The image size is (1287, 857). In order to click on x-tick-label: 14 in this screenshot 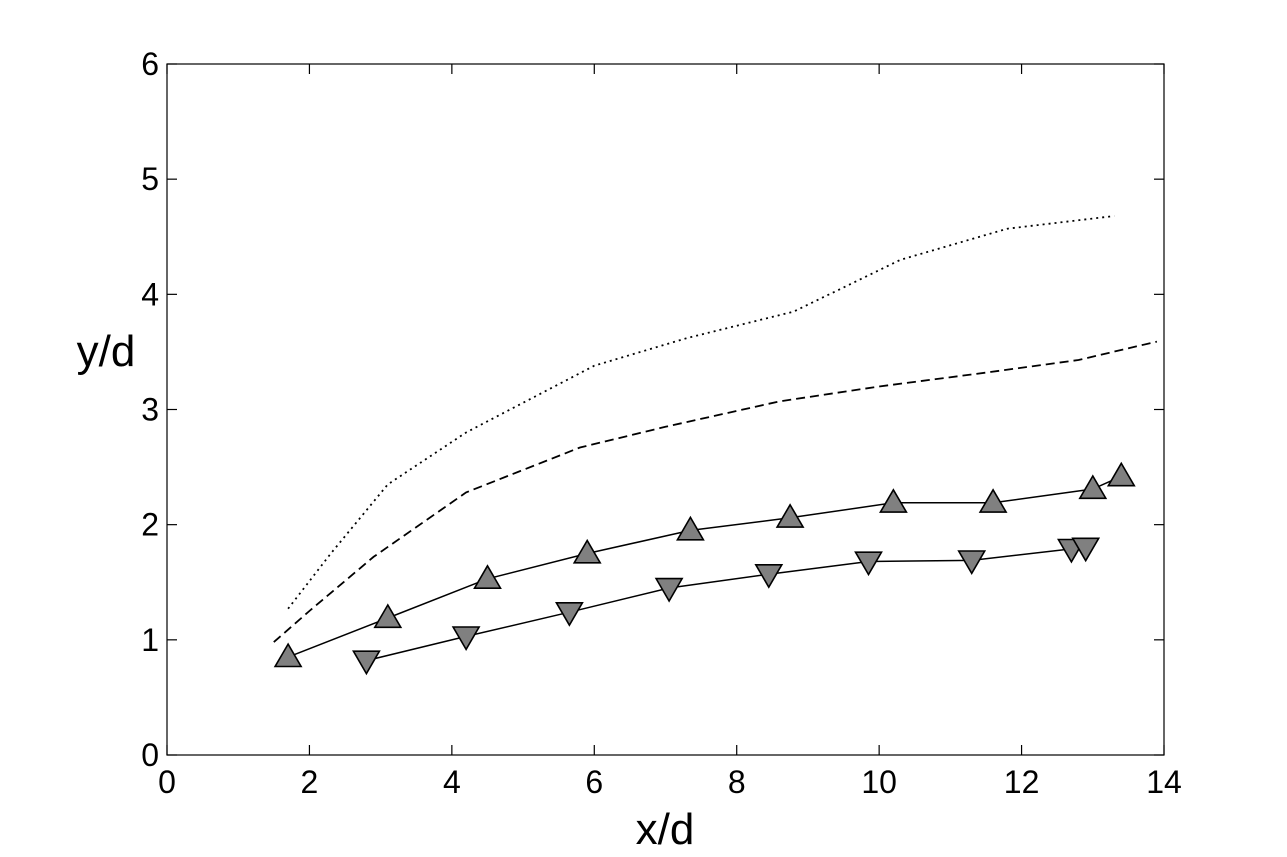, I will do `click(1164, 782)`.